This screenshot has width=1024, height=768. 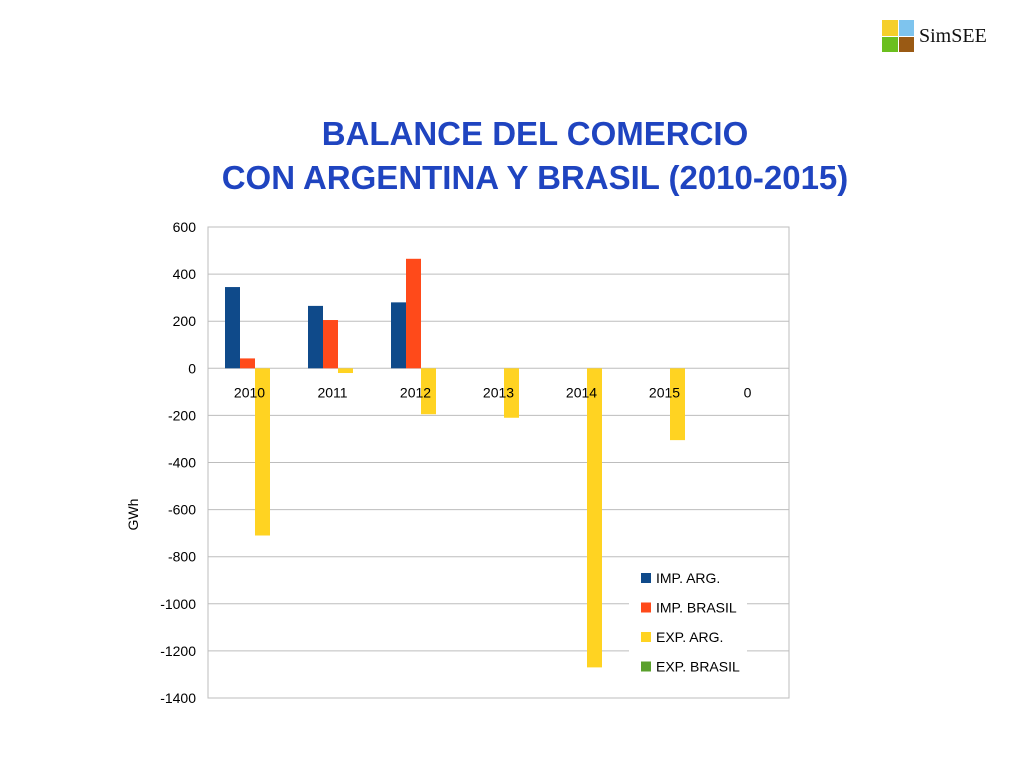 I want to click on logo-square-blue, so click(x=906, y=28).